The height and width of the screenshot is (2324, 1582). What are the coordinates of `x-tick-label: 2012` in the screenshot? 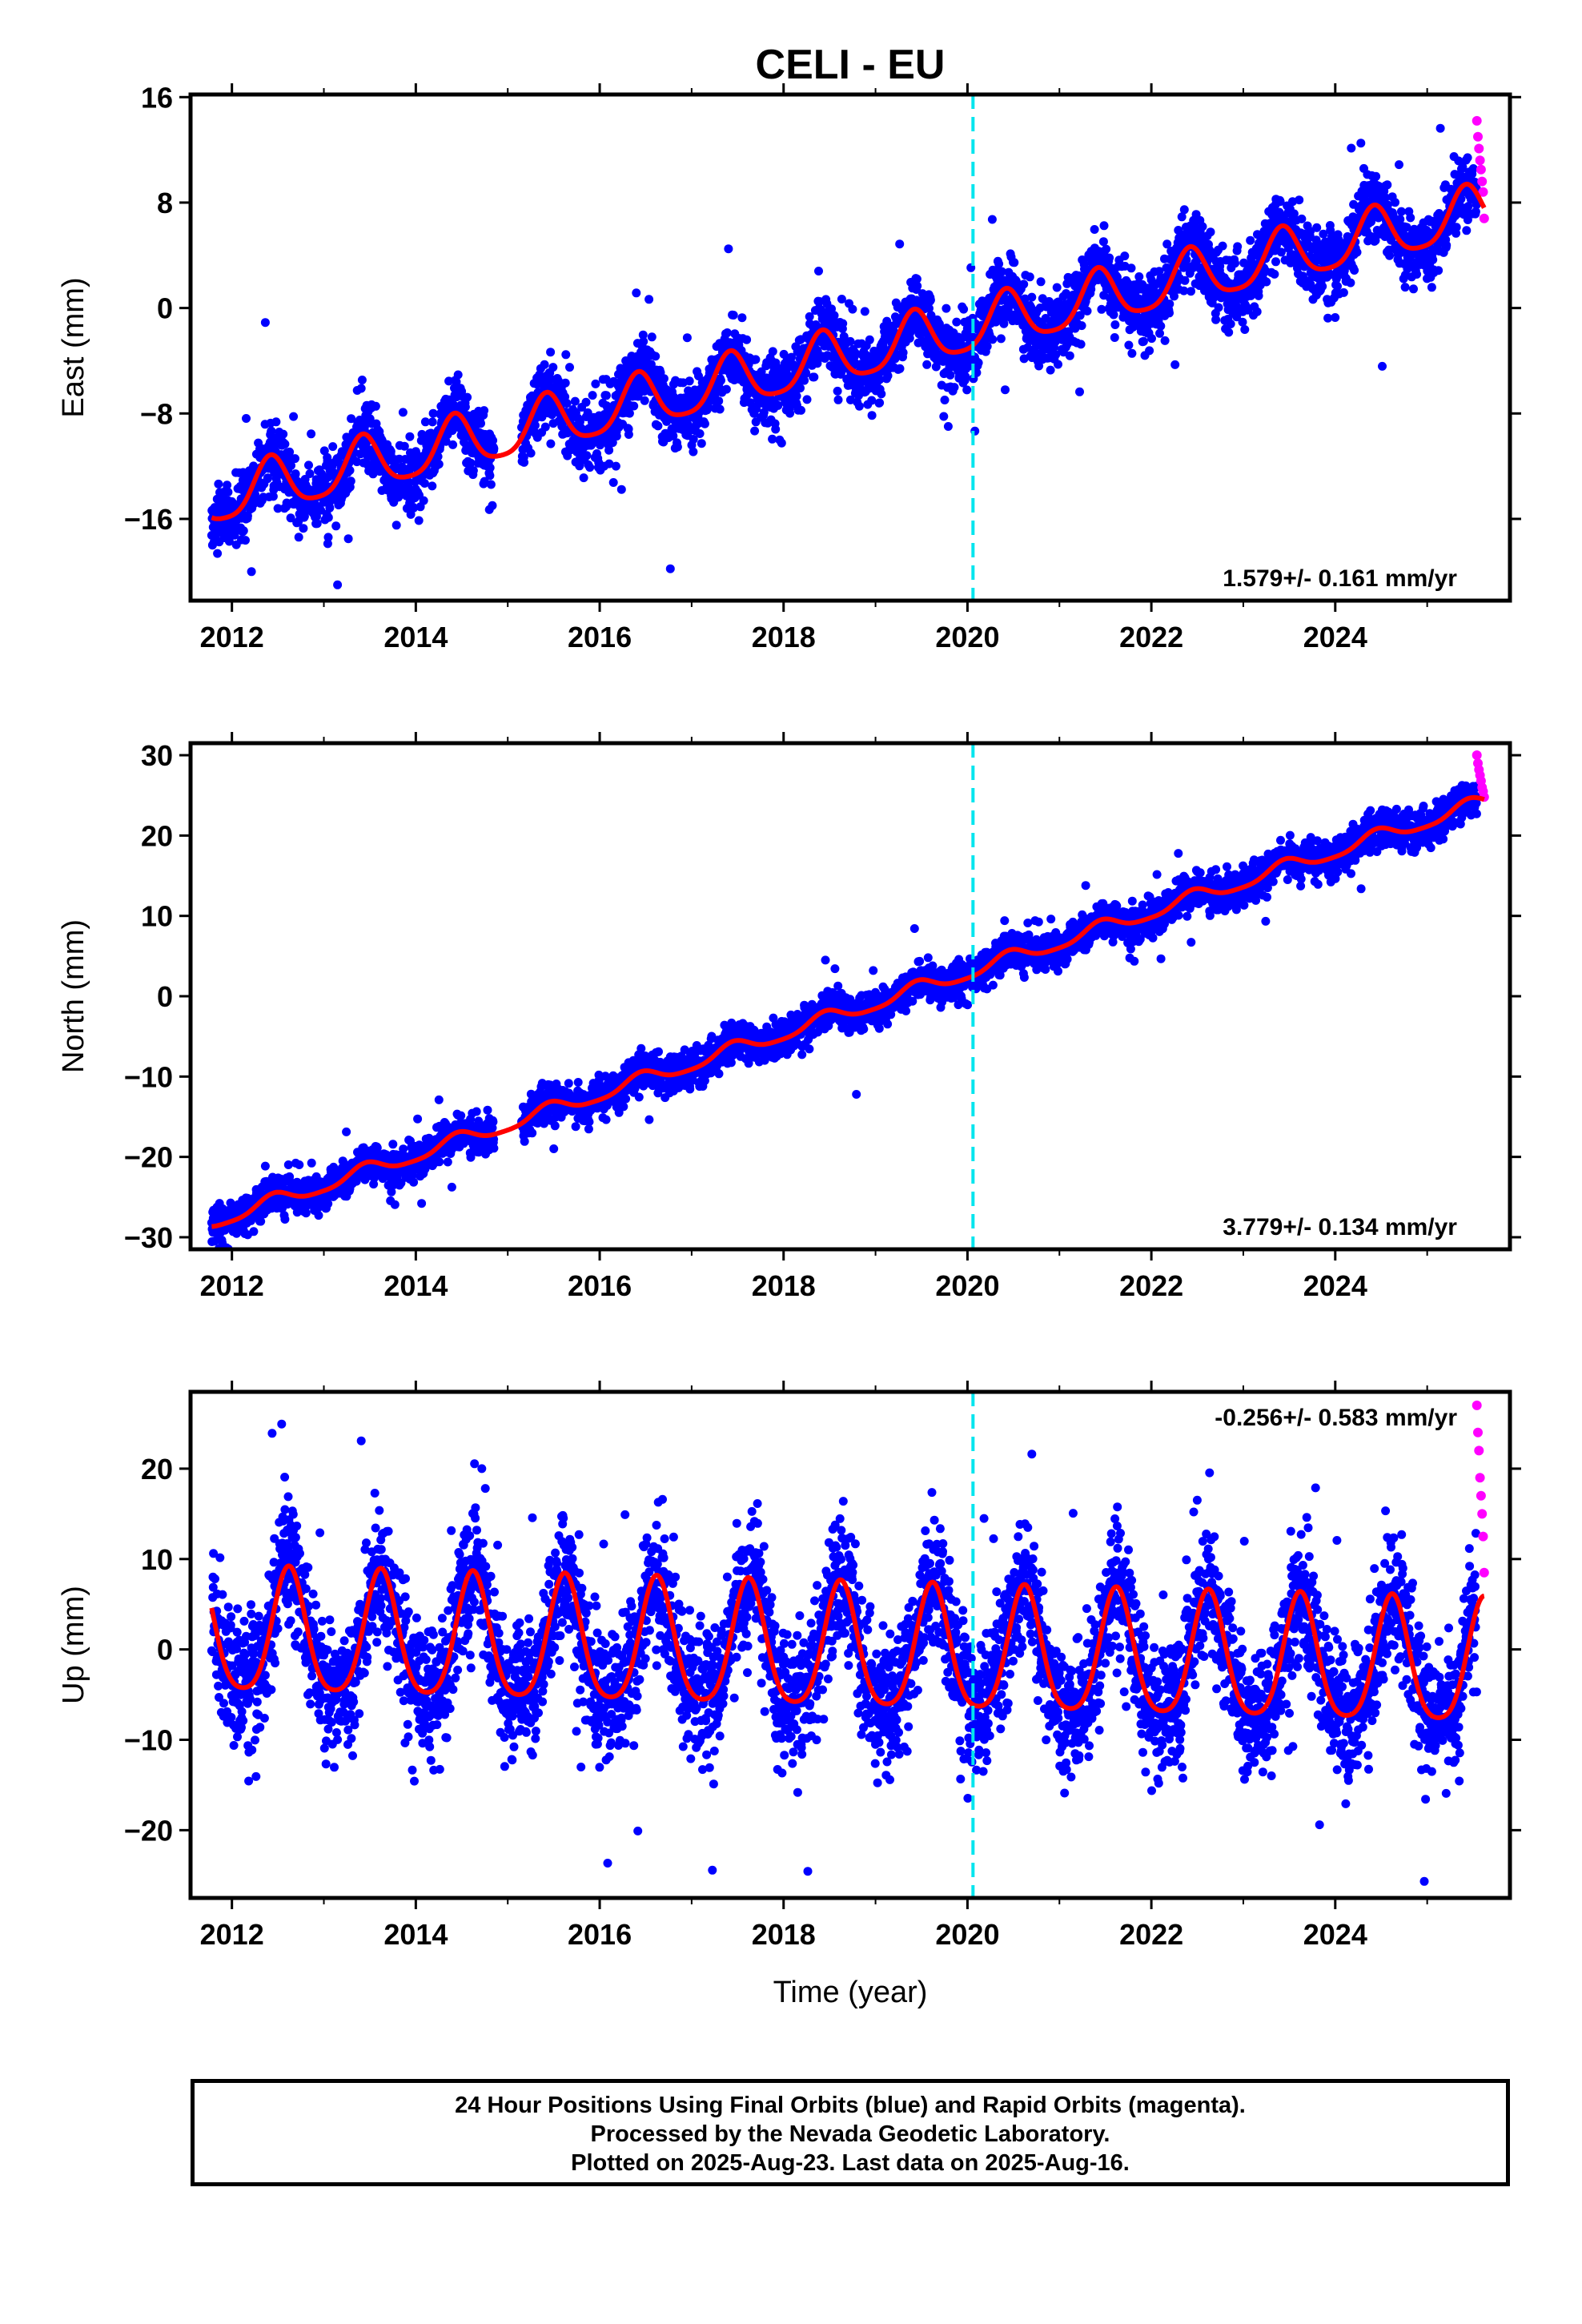 It's located at (232, 637).